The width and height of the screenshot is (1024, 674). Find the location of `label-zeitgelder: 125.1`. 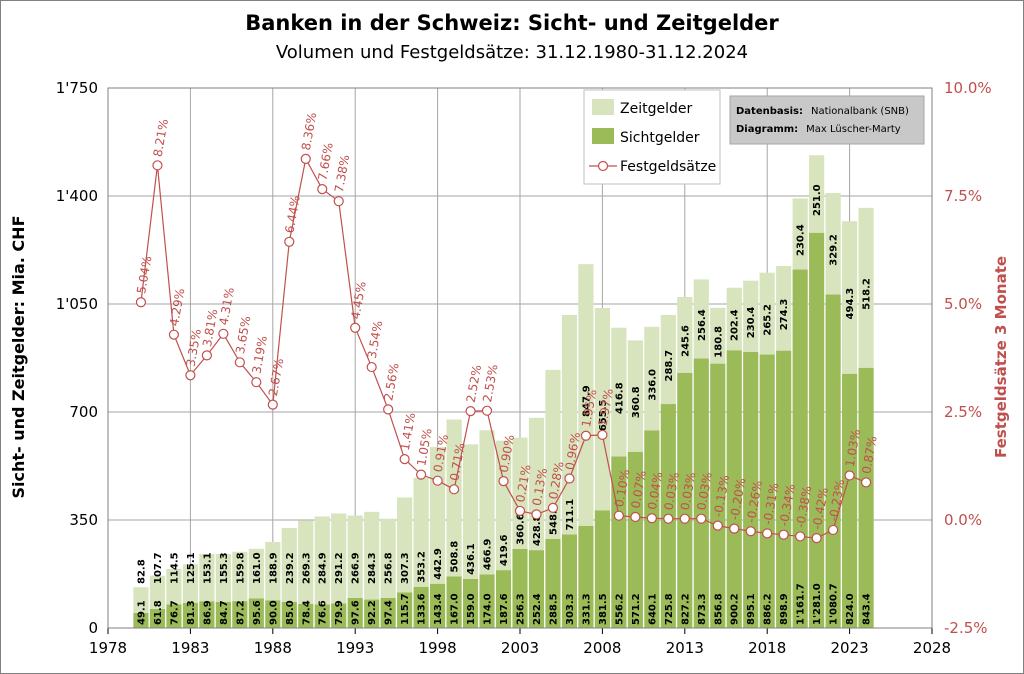

label-zeitgelder: 125.1 is located at coordinates (191, 568).